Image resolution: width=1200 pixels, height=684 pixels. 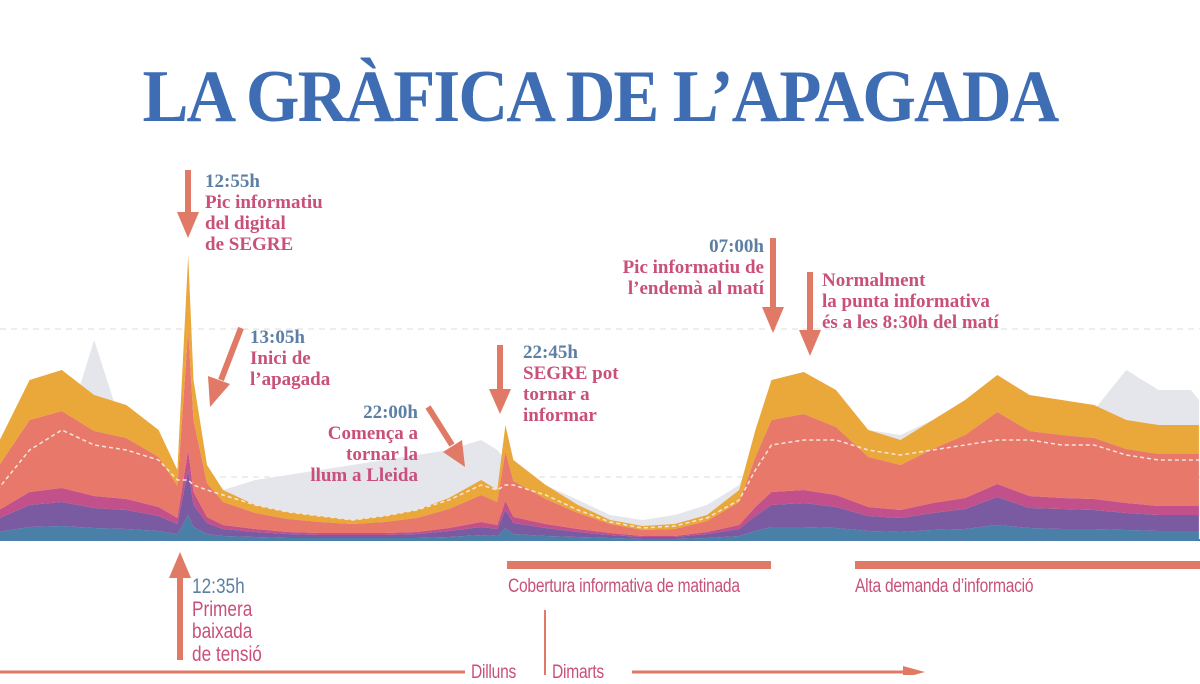 What do you see at coordinates (494, 672) in the screenshot?
I see `day-label-dilluns: Dilluns` at bounding box center [494, 672].